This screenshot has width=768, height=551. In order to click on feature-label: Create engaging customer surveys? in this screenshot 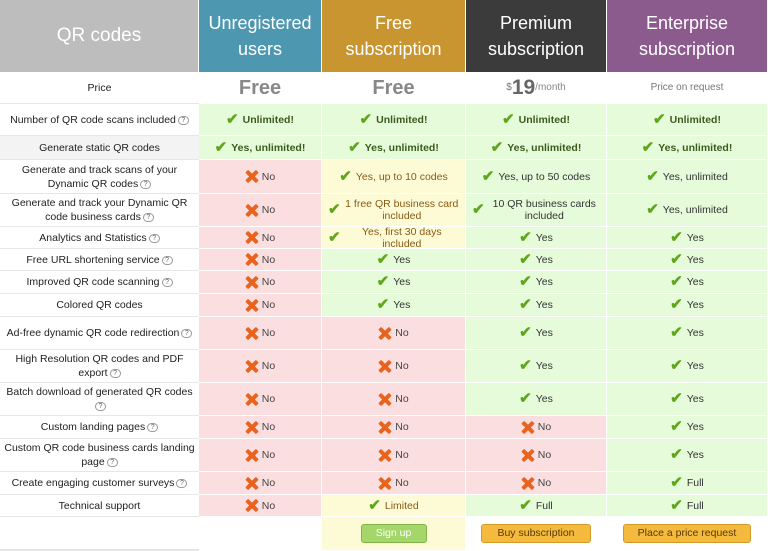, I will do `click(99, 483)`.